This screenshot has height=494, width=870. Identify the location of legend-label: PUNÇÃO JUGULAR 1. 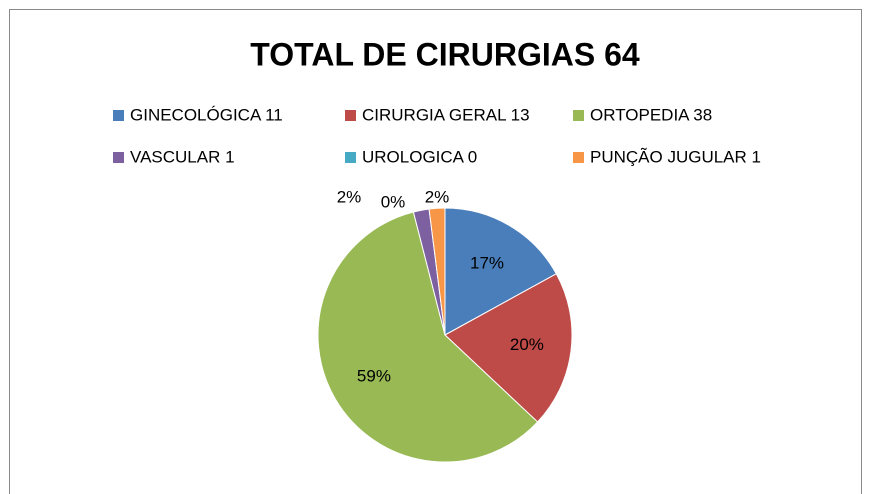
(675, 156).